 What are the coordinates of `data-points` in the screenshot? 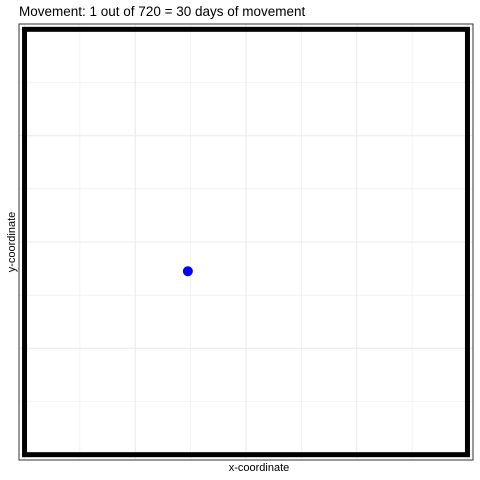 It's located at (187, 271).